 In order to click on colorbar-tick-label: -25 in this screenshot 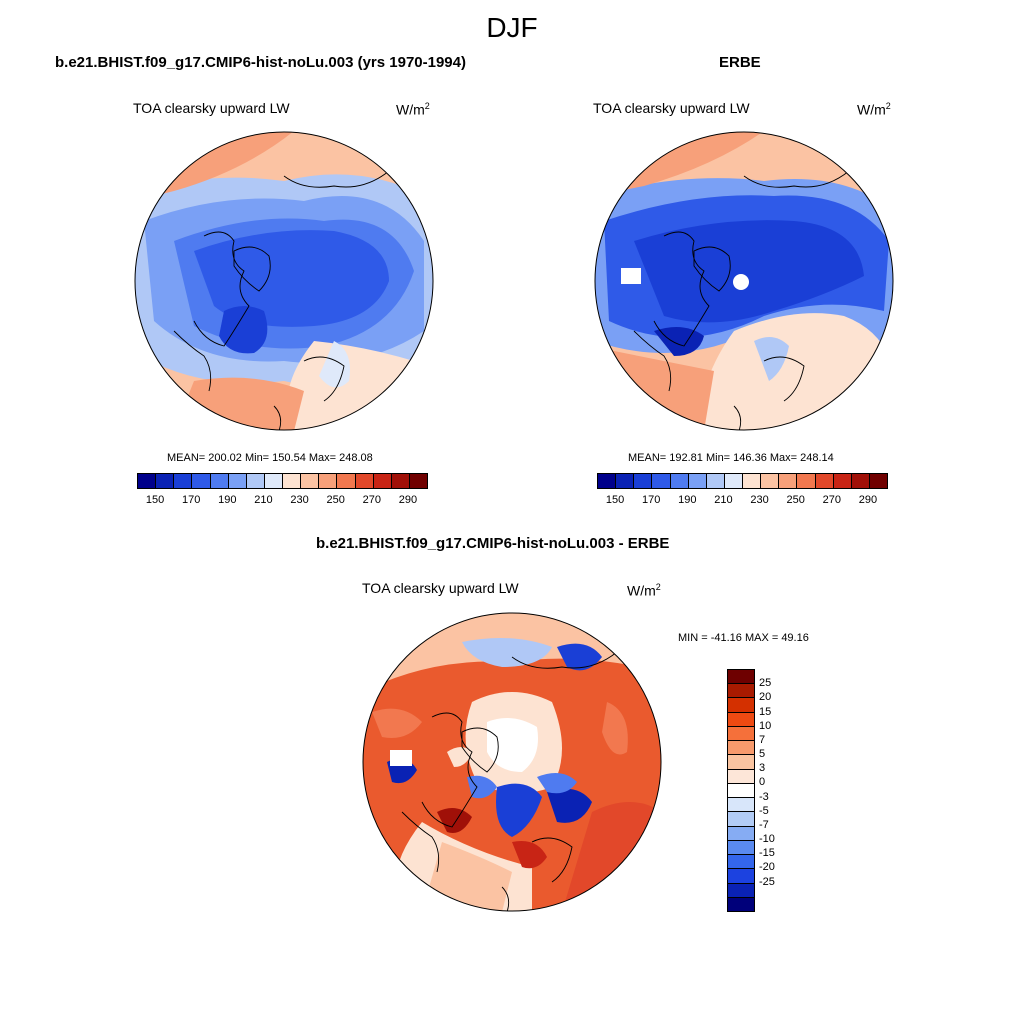, I will do `click(767, 881)`.